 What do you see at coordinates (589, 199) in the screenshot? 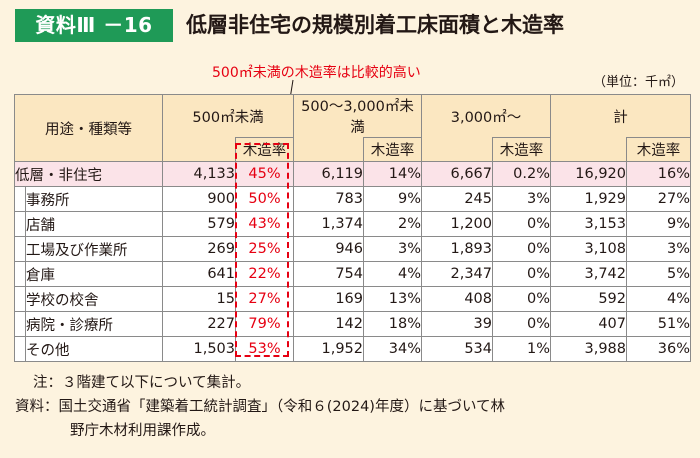
I see `table-cell: 1,929` at bounding box center [589, 199].